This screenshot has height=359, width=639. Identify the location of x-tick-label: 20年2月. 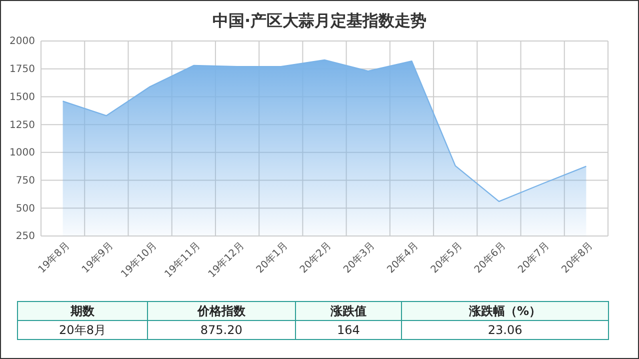
(316, 258).